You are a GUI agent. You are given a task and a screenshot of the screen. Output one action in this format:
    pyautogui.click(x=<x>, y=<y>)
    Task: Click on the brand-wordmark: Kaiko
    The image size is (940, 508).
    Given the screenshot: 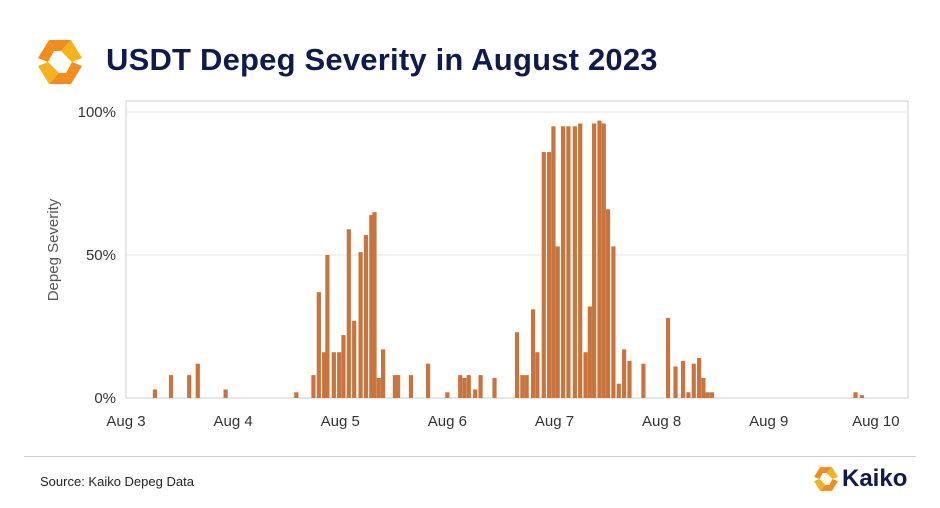 What is the action you would take?
    pyautogui.click(x=875, y=478)
    